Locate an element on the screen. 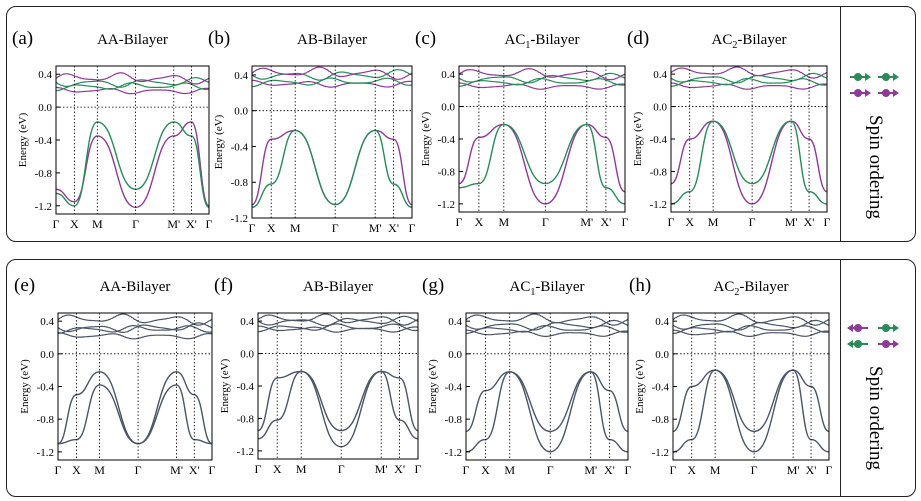  panel-title-subscript: 2 is located at coordinates (736, 292).